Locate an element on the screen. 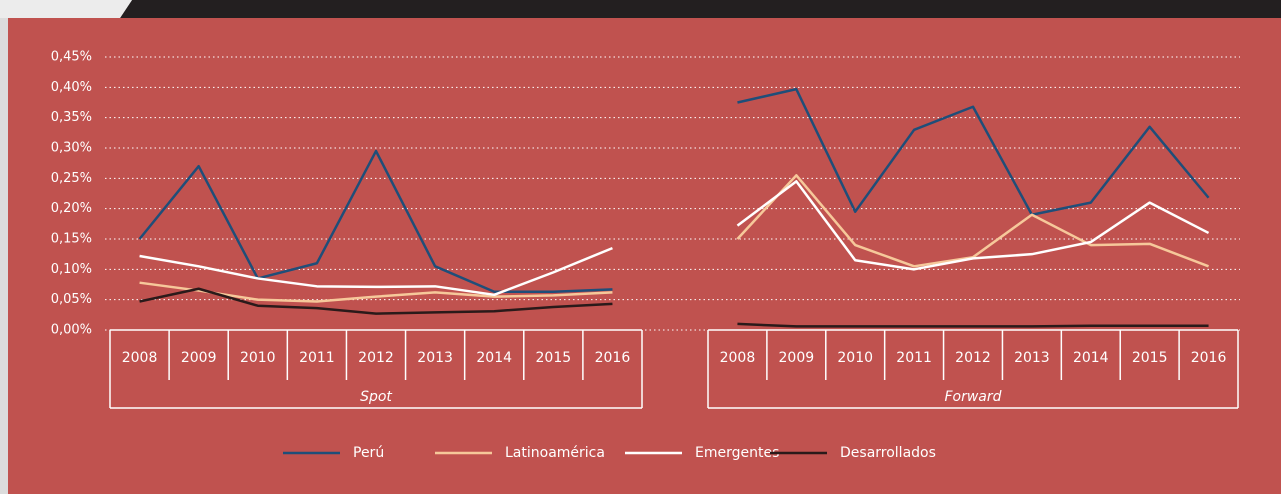 This screenshot has height=494, width=1281. legend-label: Perú is located at coordinates (368, 453).